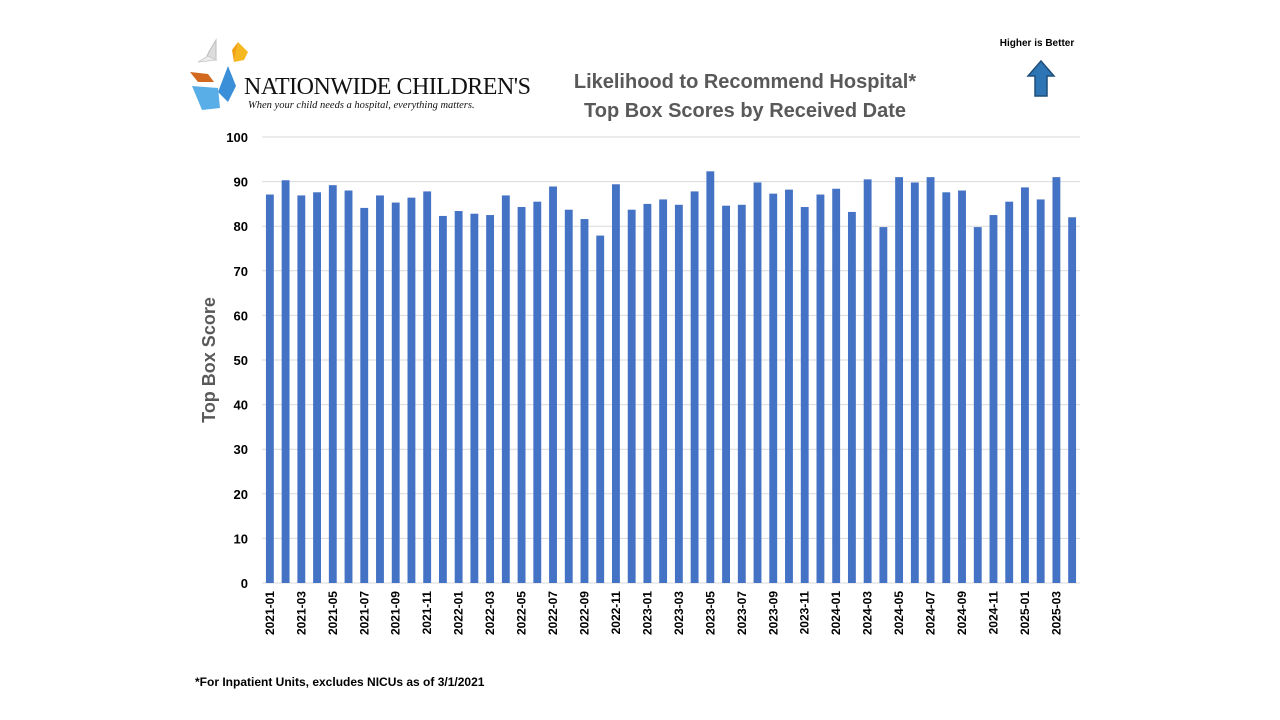 Image resolution: width=1280 pixels, height=720 pixels. What do you see at coordinates (427, 613) in the screenshot?
I see `x-tick-label: 2021-11` at bounding box center [427, 613].